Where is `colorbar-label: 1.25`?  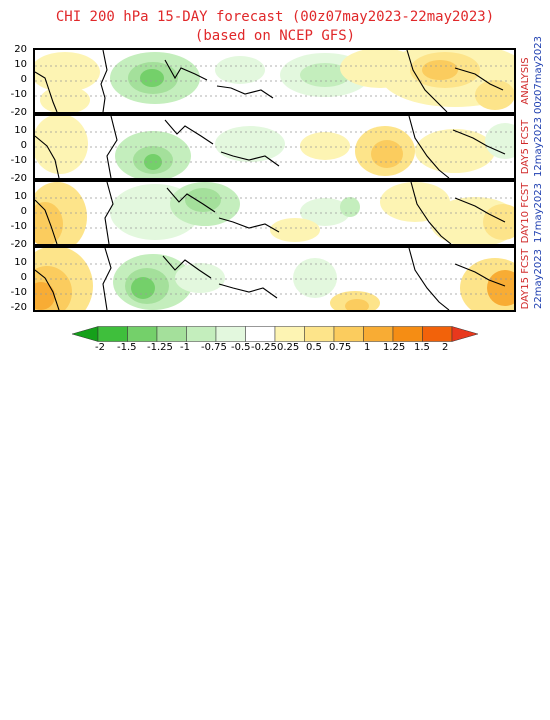 colorbar-label: 1.25 is located at coordinates (394, 347).